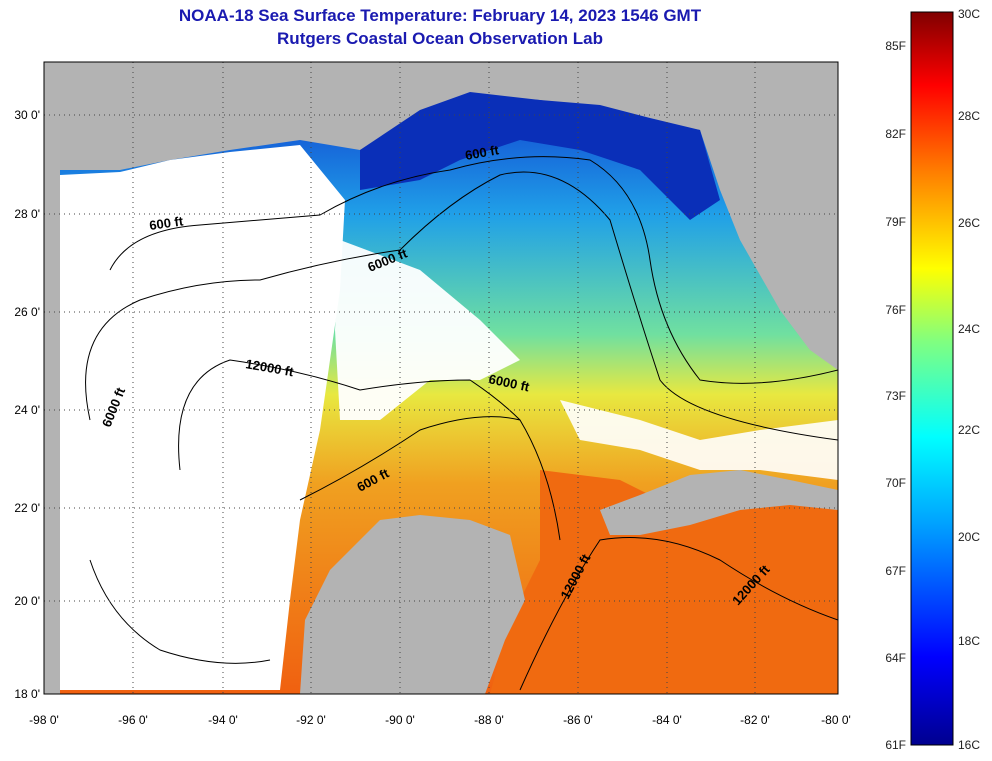  Describe the element at coordinates (540, 156) in the screenshot. I see `cold-shelf-region` at that location.